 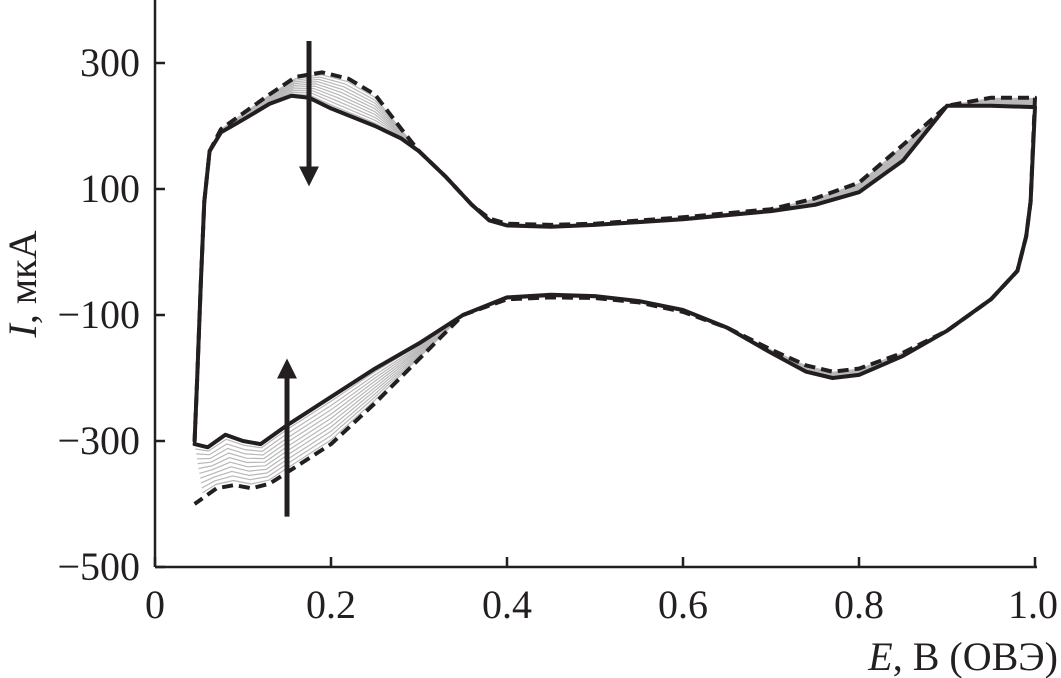 I want to click on x-axis-unit: , В (ОВЭ), so click(x=975, y=656).